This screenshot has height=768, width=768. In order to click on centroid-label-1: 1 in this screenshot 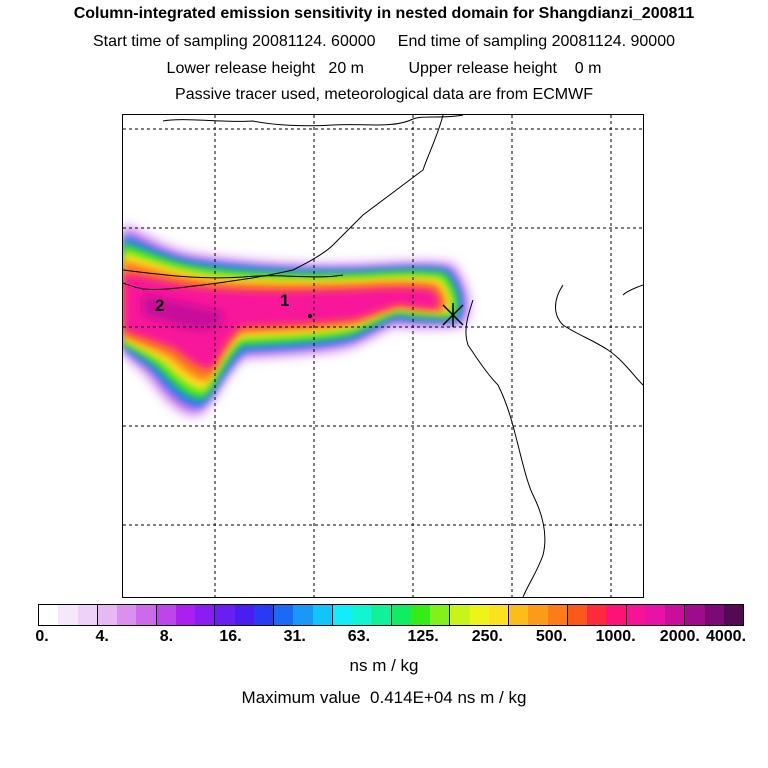, I will do `click(285, 300)`.